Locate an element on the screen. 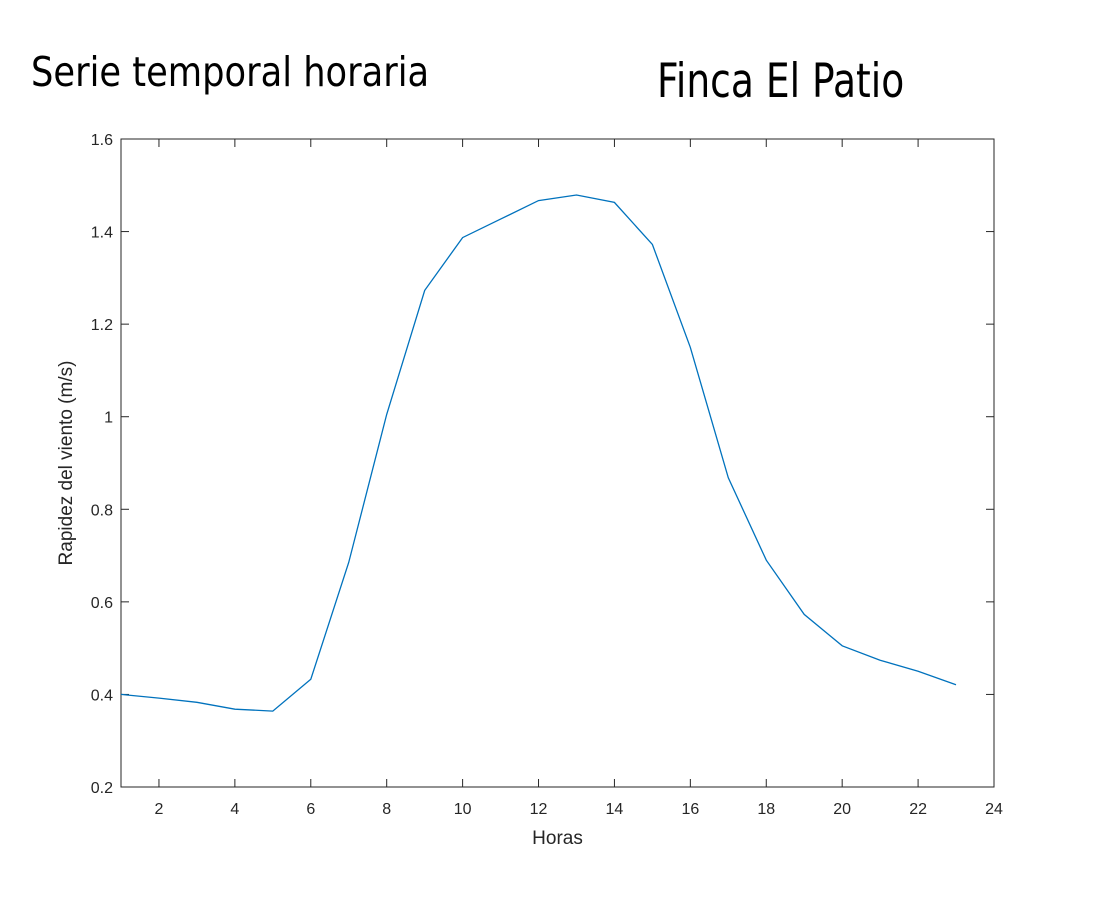 Image resolution: width=1096 pixels, height=897 pixels. x-tick-label: 22 is located at coordinates (918, 809).